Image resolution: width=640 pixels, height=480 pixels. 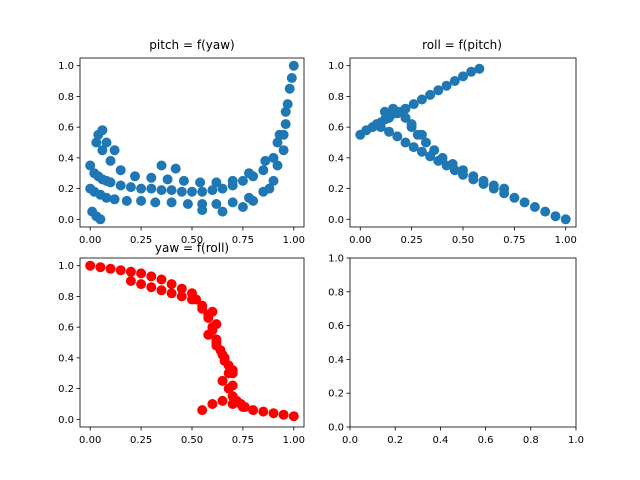 What do you see at coordinates (463, 436) in the screenshot?
I see `x-axis-ticks: 0.0 0.2 0.4 0.6 0.8 1.0` at bounding box center [463, 436].